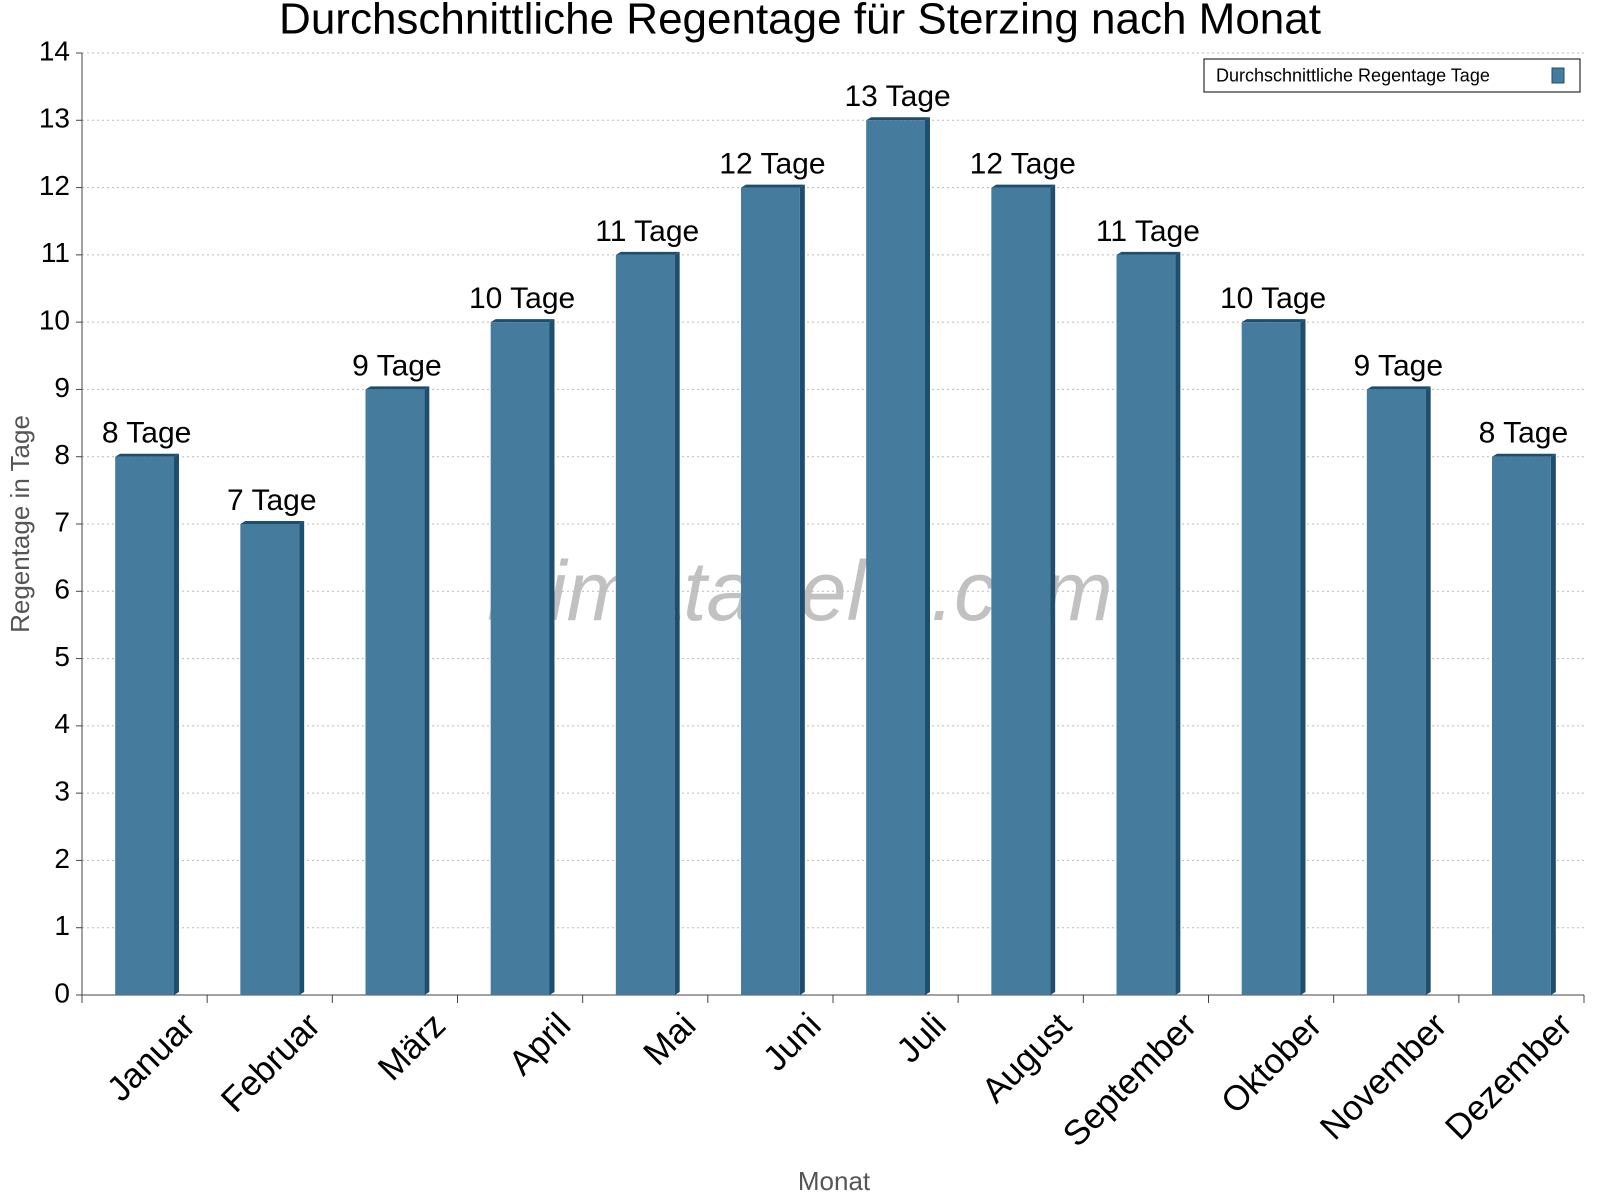  What do you see at coordinates (62, 589) in the screenshot?
I see `y-tick-label: 6` at bounding box center [62, 589].